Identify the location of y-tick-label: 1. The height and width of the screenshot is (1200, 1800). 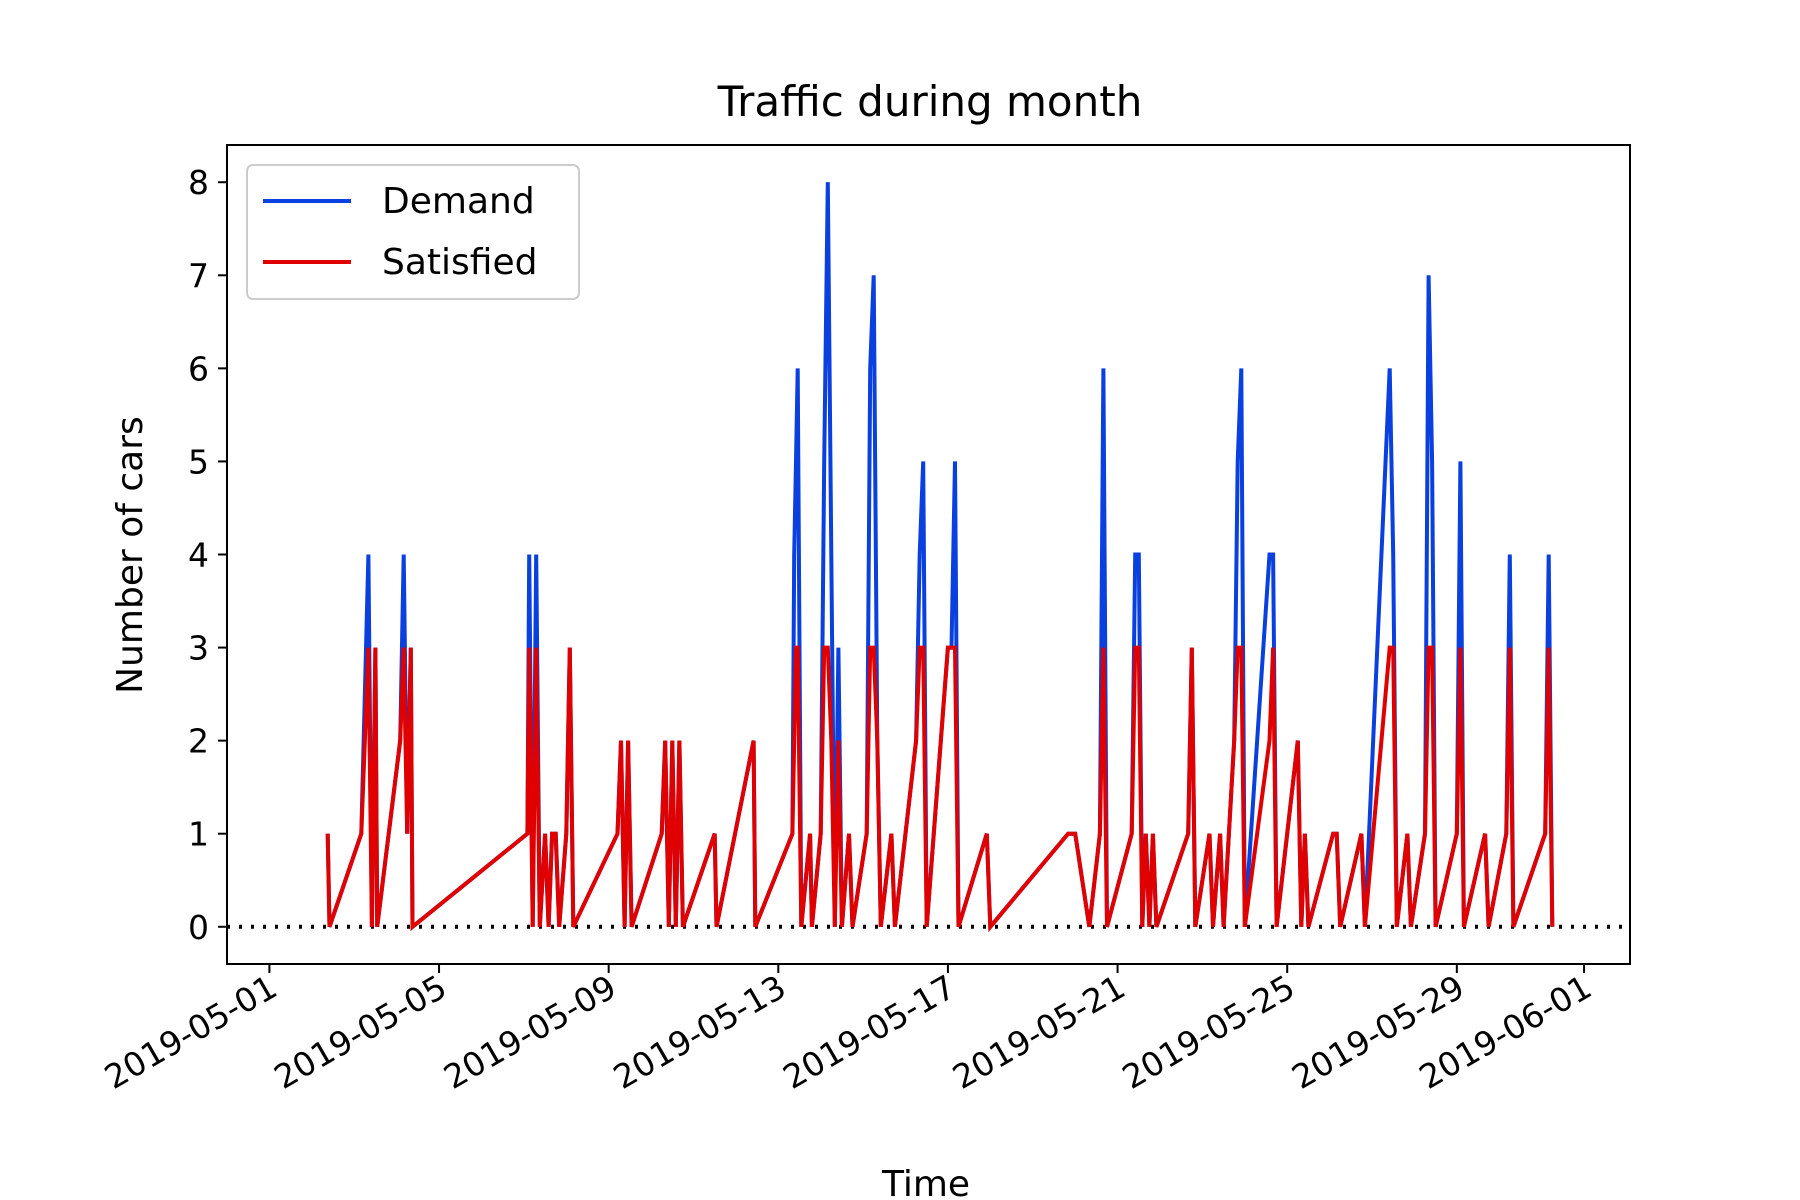
(198, 834).